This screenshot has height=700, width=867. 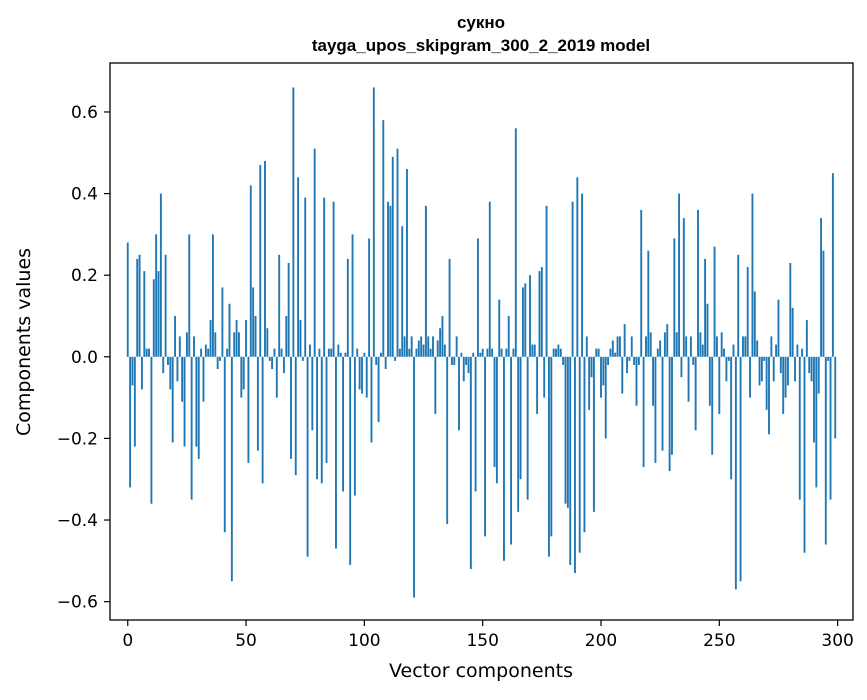 I want to click on y-axis-label: Components values, so click(x=24, y=342).